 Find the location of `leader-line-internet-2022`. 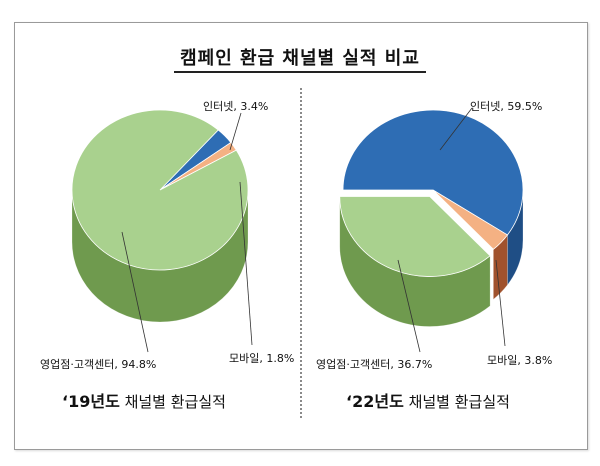

leader-line-internet-2022 is located at coordinates (456, 129).